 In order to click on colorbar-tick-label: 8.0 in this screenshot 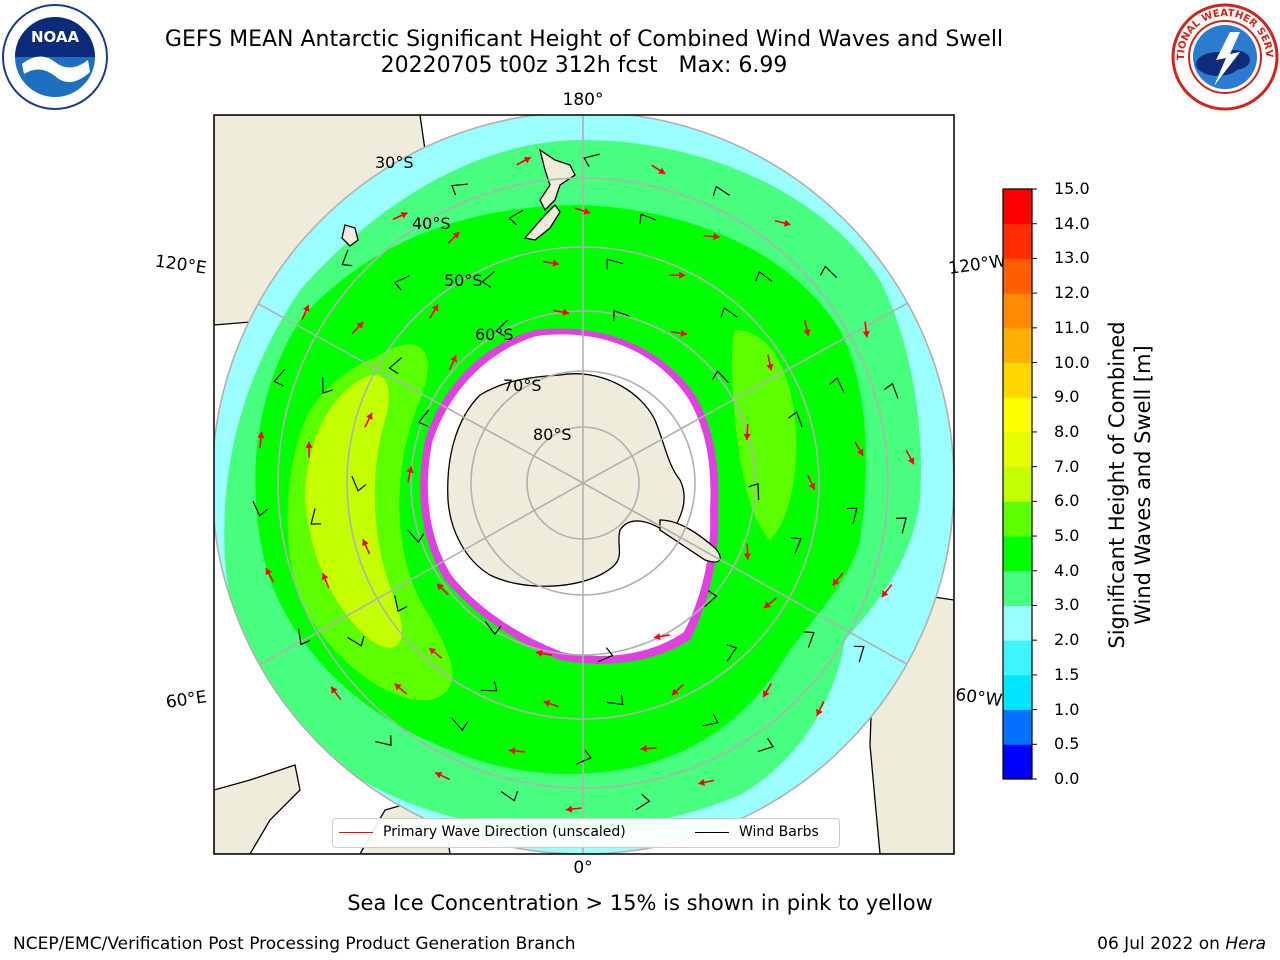, I will do `click(1067, 431)`.